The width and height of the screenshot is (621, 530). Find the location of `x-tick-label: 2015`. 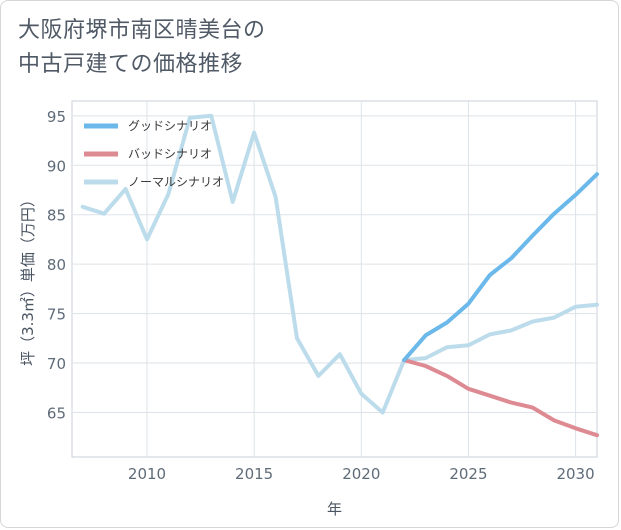

x-tick-label: 2015 is located at coordinates (254, 474).